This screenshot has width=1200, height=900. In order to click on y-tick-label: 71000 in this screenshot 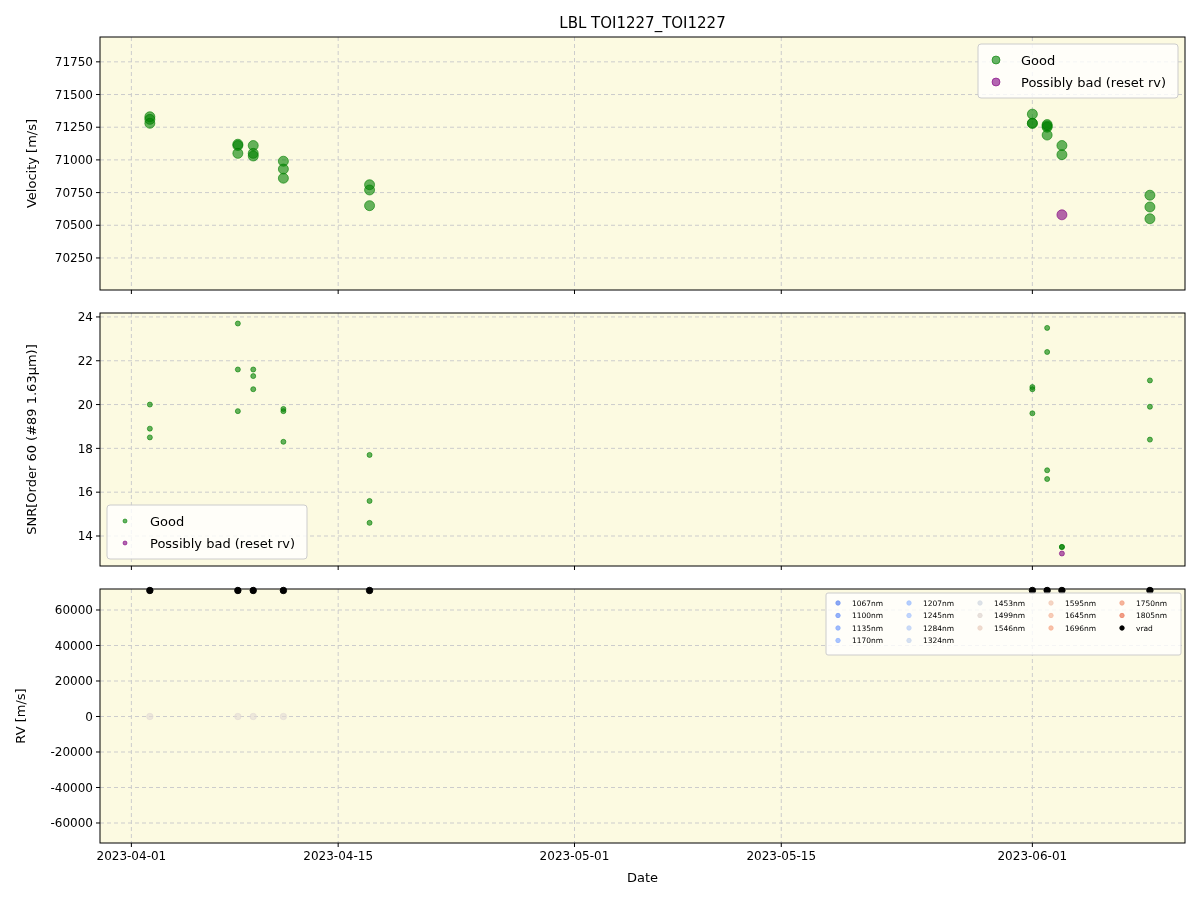, I will do `click(73, 160)`.